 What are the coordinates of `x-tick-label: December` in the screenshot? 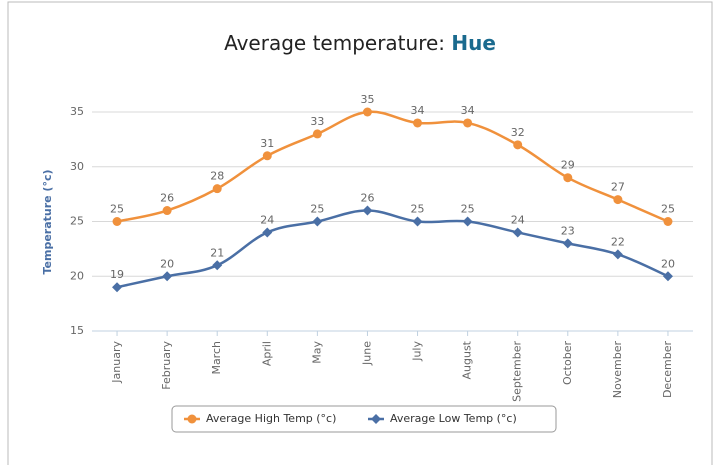 It's located at (667, 370).